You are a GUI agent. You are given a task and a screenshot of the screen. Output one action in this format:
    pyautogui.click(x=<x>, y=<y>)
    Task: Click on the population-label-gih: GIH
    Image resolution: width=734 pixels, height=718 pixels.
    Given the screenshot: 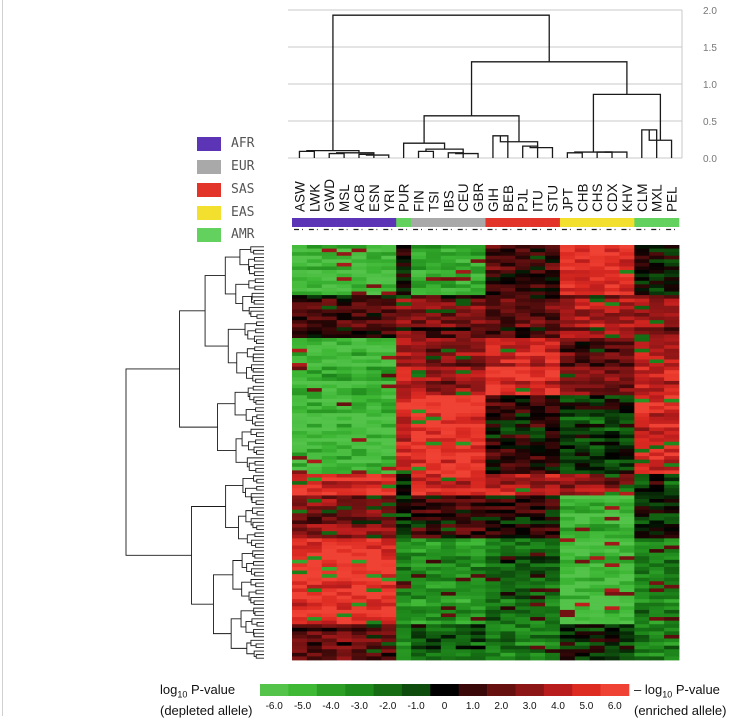 What is the action you would take?
    pyautogui.click(x=493, y=200)
    